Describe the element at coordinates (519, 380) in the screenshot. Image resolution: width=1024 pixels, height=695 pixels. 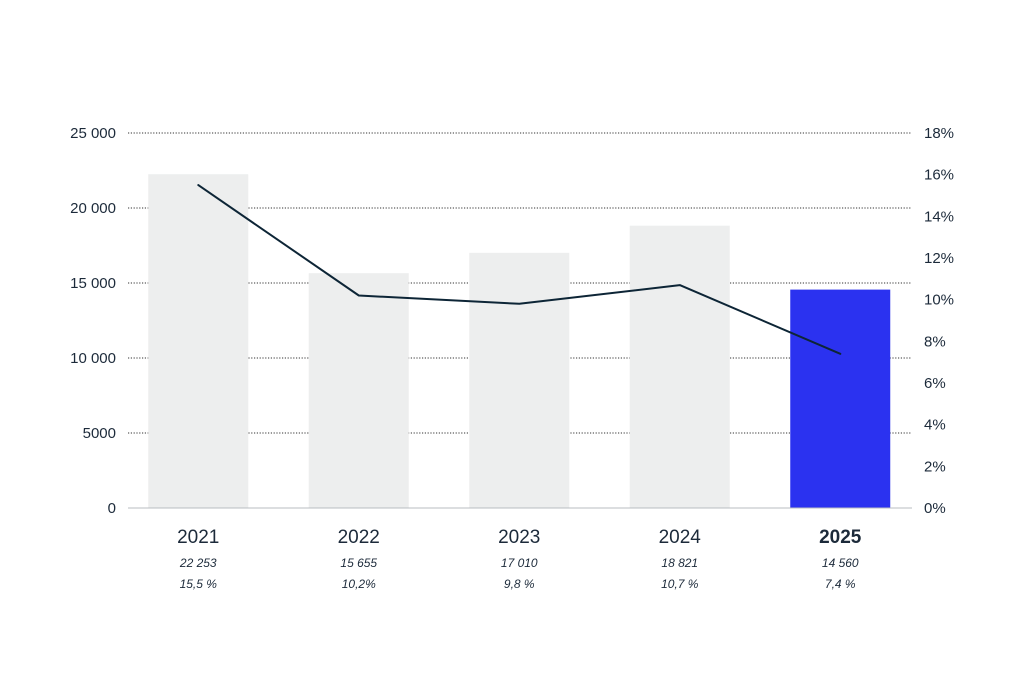
I see `bar-2023` at that location.